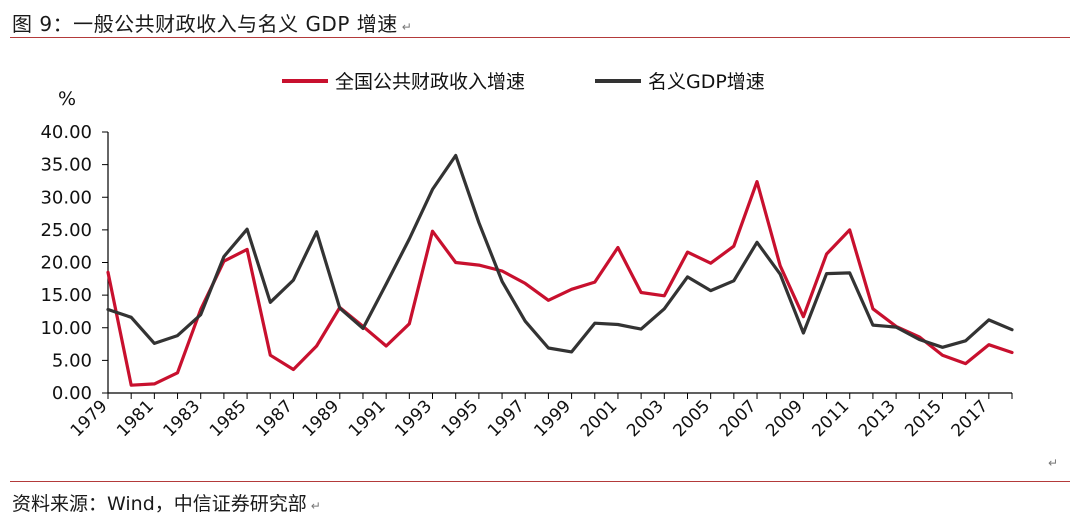 The image size is (1080, 522). What do you see at coordinates (506, 418) in the screenshot?
I see `x-tick-label: 1997` at bounding box center [506, 418].